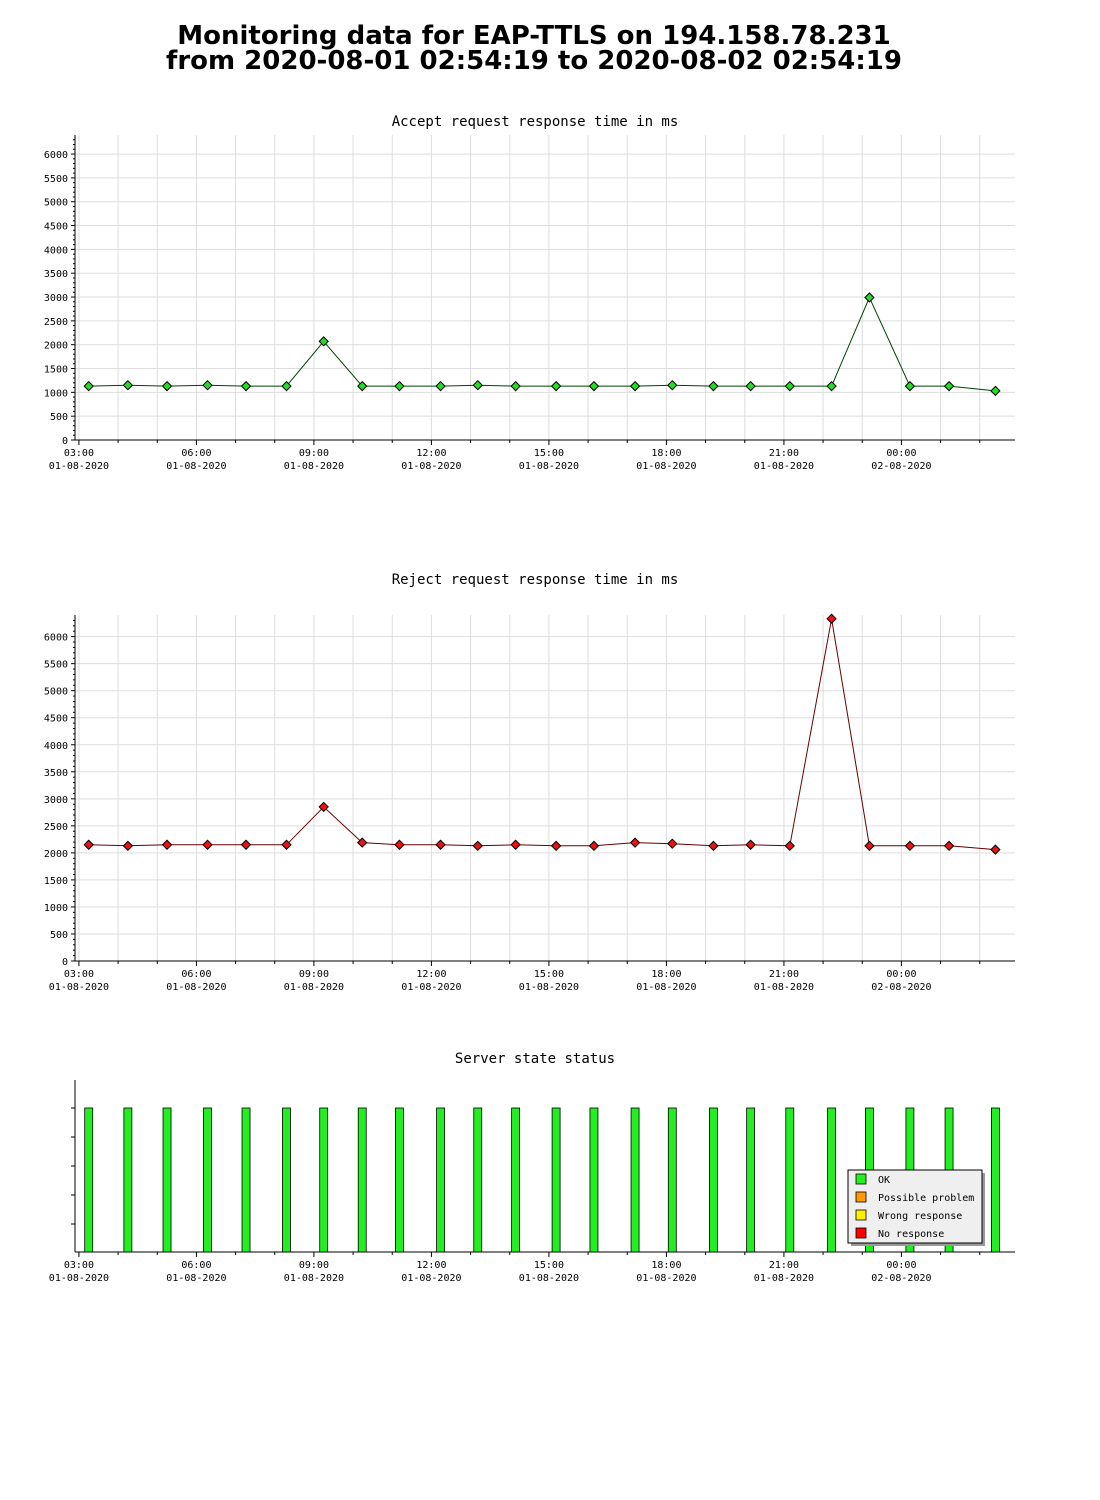 The width and height of the screenshot is (1100, 1500). I want to click on y-tick-label: 5000, so click(56, 203).